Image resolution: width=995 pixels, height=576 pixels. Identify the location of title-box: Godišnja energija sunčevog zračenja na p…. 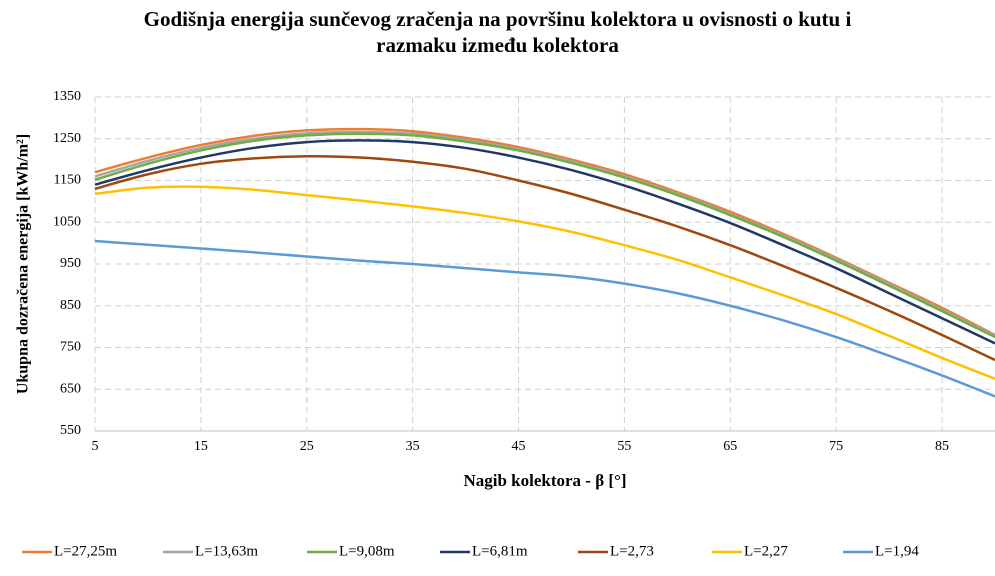
(497, 32).